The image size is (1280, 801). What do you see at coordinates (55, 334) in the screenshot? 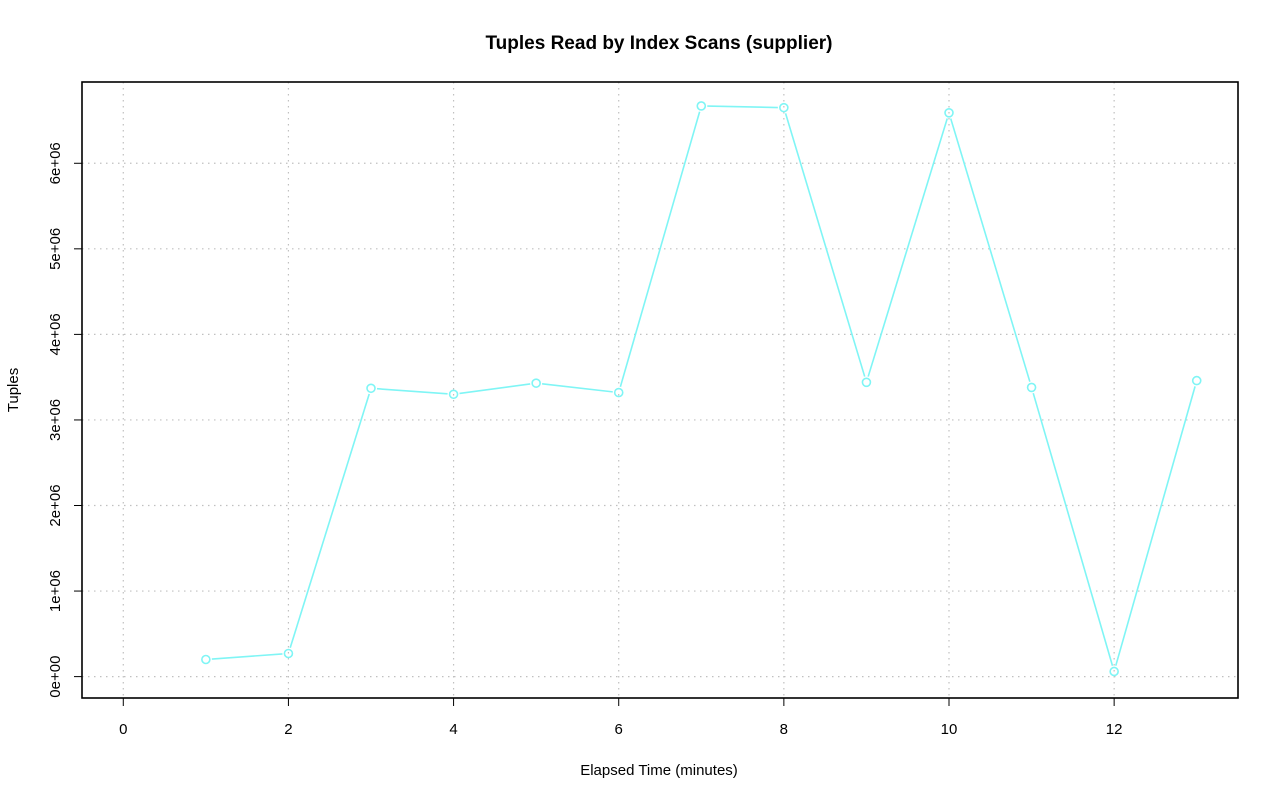
I see `y-tick-label: 4e+06` at bounding box center [55, 334].